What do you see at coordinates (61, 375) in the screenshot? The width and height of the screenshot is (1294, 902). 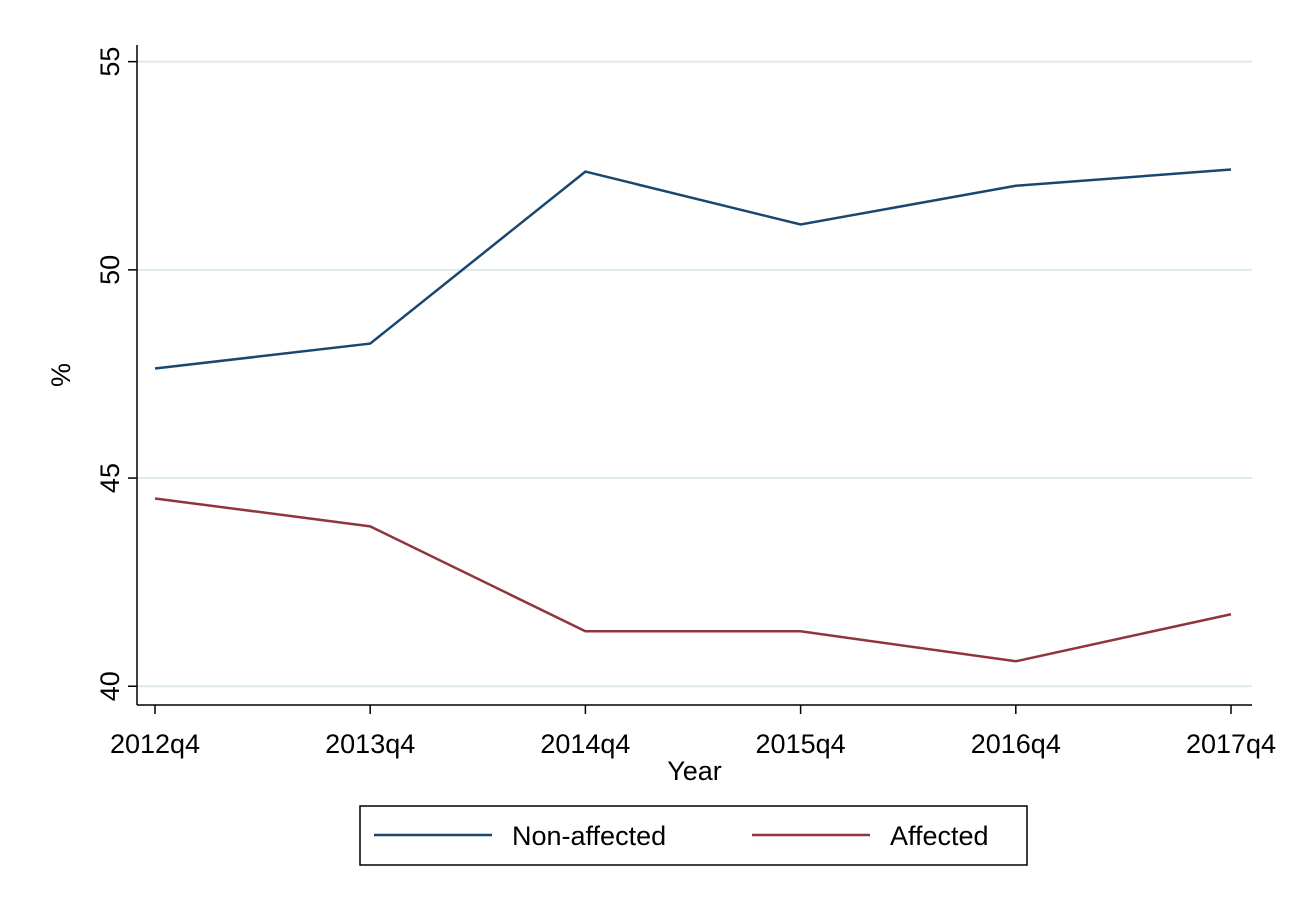 I see `y-axis-title: %` at bounding box center [61, 375].